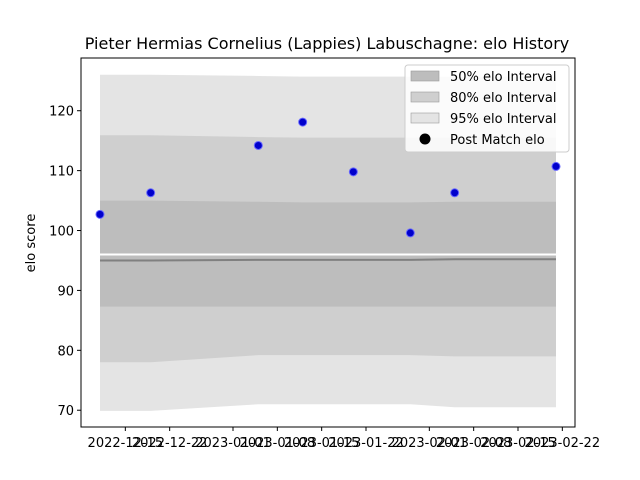 The width and height of the screenshot is (640, 480). Describe the element at coordinates (518, 443) in the screenshot. I see `x-tick-label: 2023-02-15` at that location.